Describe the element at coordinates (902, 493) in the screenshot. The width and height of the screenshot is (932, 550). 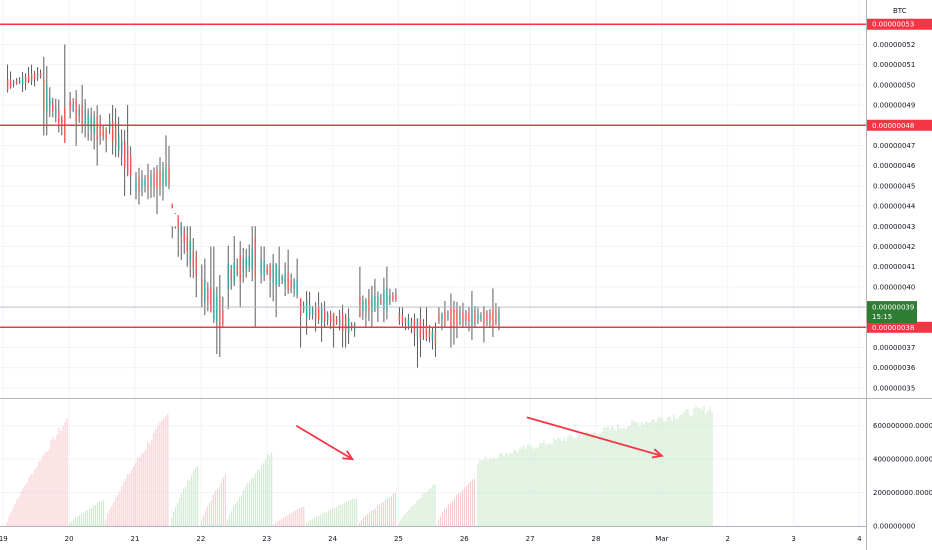
I see `volume-tick-label: 200000000.00000000` at that location.